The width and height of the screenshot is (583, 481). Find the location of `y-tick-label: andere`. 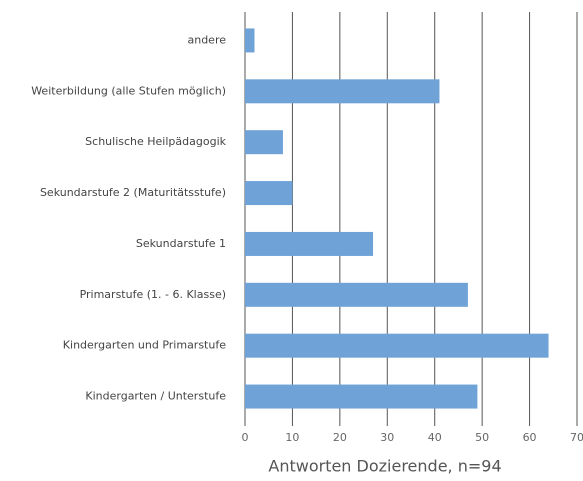

y-tick-label: andere is located at coordinates (206, 39).